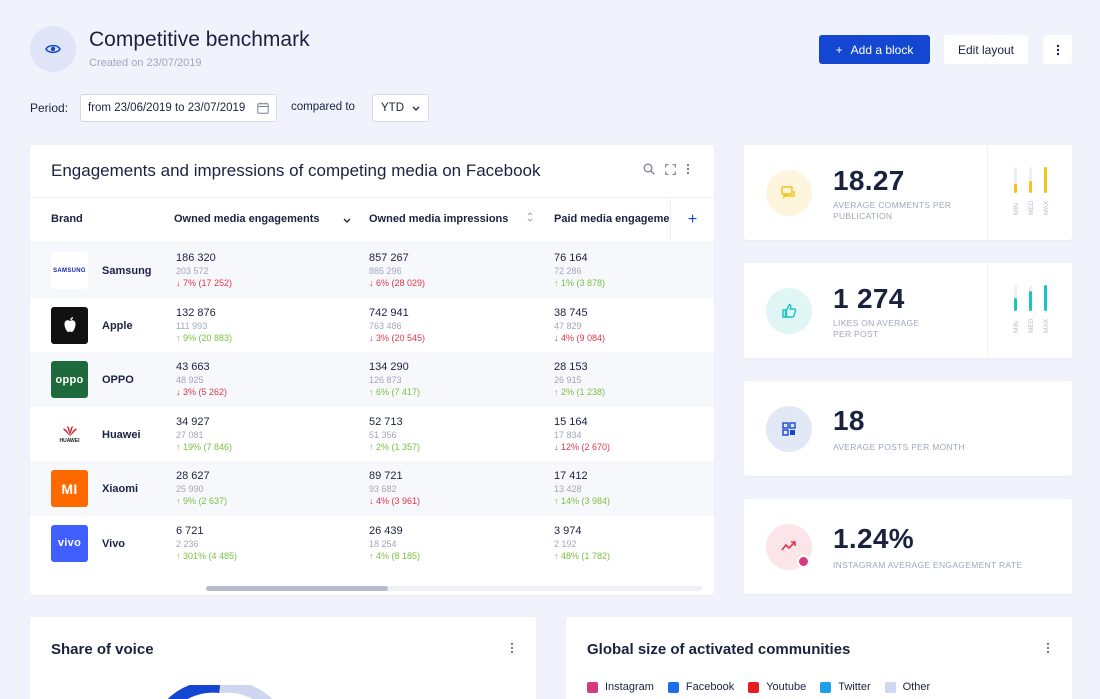 Image resolution: width=1100 pixels, height=699 pixels. What do you see at coordinates (582, 555) in the screenshot?
I see `delta-value: ↑ 48% (1 782)` at bounding box center [582, 555].